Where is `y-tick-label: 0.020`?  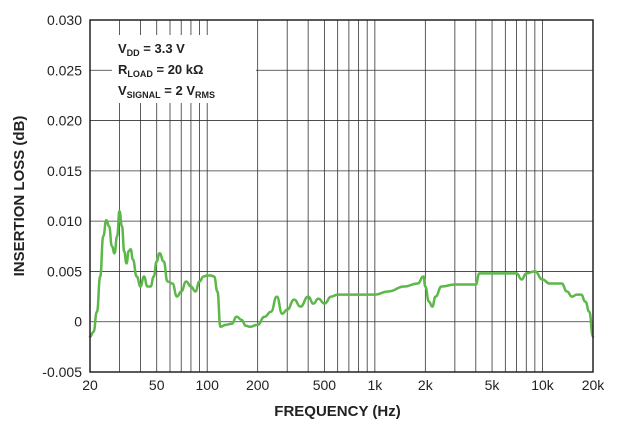 y-tick-label: 0.020 is located at coordinates (64, 121).